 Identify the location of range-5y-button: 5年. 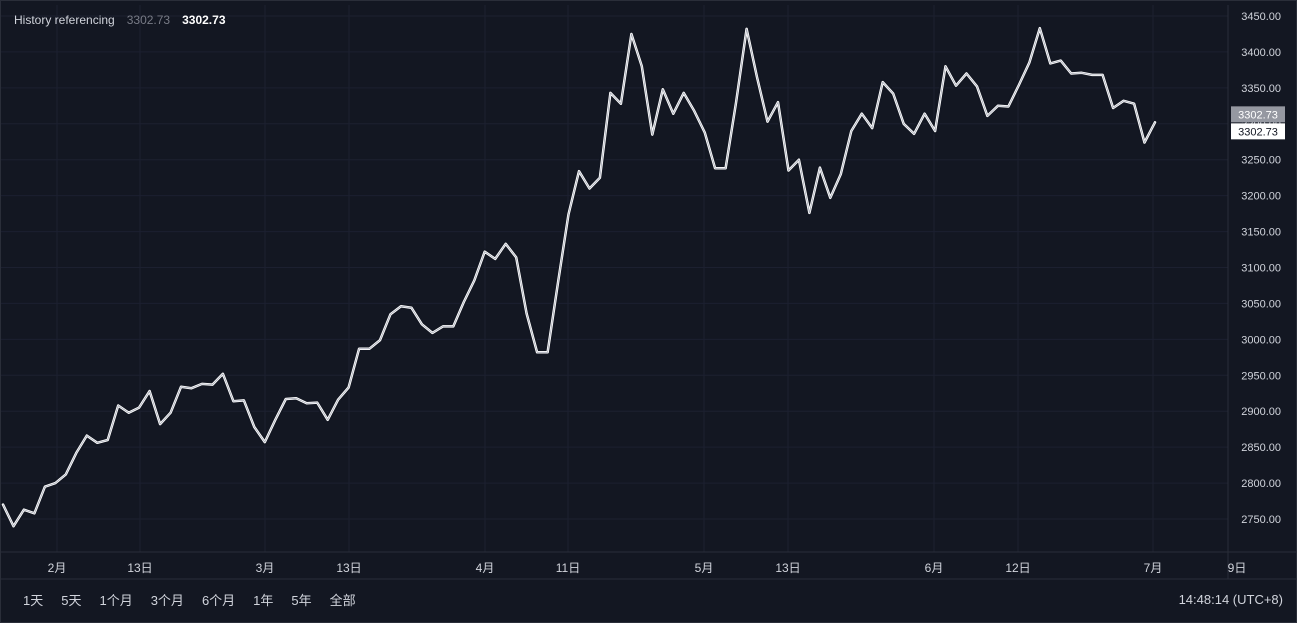
(301, 601).